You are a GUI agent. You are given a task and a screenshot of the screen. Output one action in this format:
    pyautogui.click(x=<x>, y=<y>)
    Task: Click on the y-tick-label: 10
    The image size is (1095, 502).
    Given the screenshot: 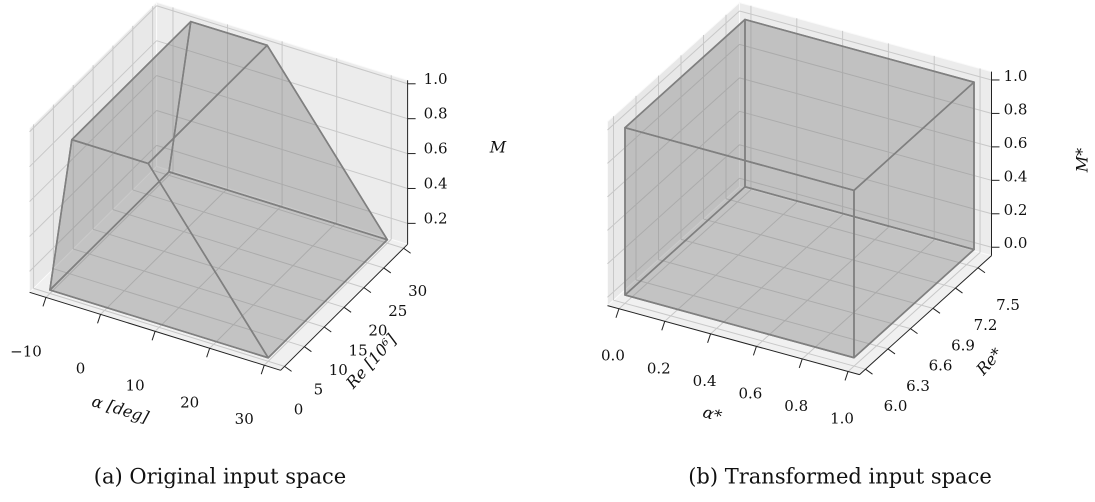 What is the action you would take?
    pyautogui.click(x=338, y=370)
    